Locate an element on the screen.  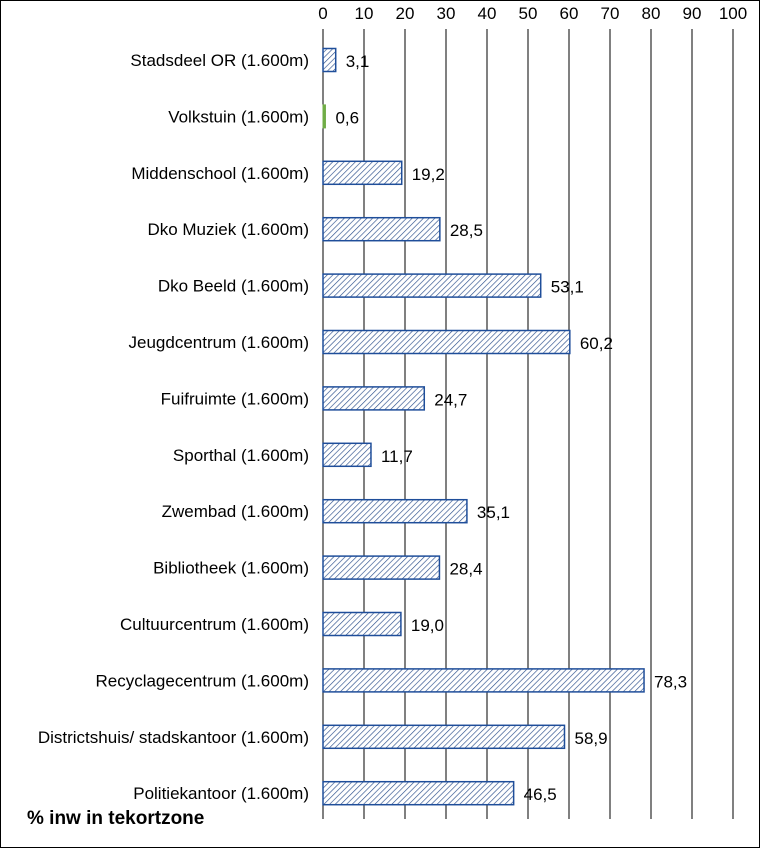
category-label: Cultuurcentrum (1.600m) is located at coordinates (214, 624).